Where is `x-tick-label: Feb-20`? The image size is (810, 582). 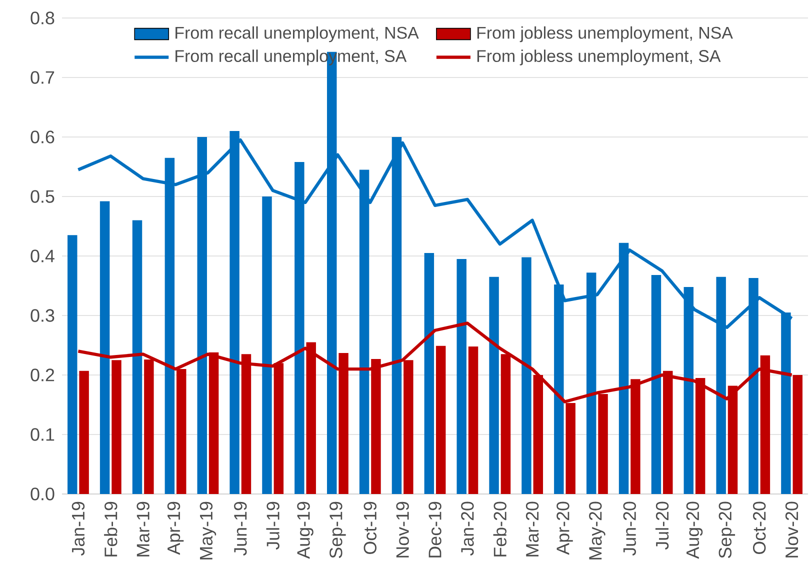
x-tick-label: Feb-20 is located at coordinates (499, 529).